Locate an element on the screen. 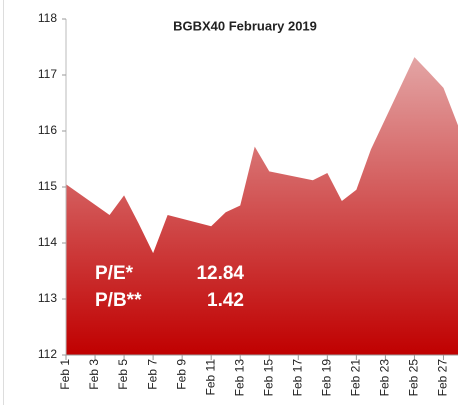 The width and height of the screenshot is (464, 405). x-tick-label: Feb 15 is located at coordinates (268, 378).